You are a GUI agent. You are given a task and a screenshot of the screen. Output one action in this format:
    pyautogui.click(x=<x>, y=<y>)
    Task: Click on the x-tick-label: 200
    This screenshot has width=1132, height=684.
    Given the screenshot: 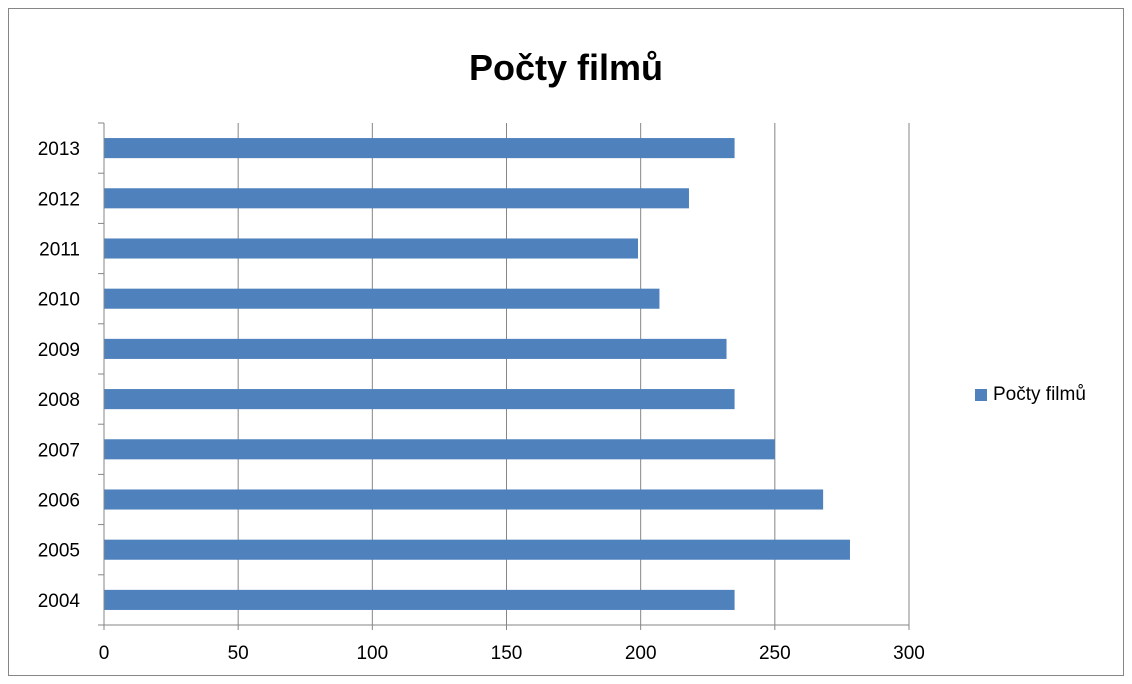 What is the action you would take?
    pyautogui.click(x=641, y=653)
    